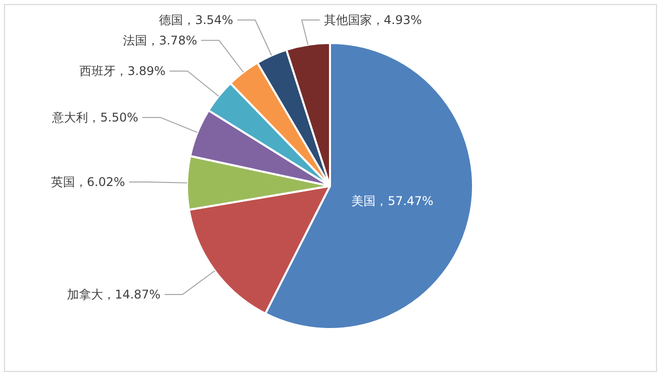  I want to click on slice-label: 德国, so click(171, 20).